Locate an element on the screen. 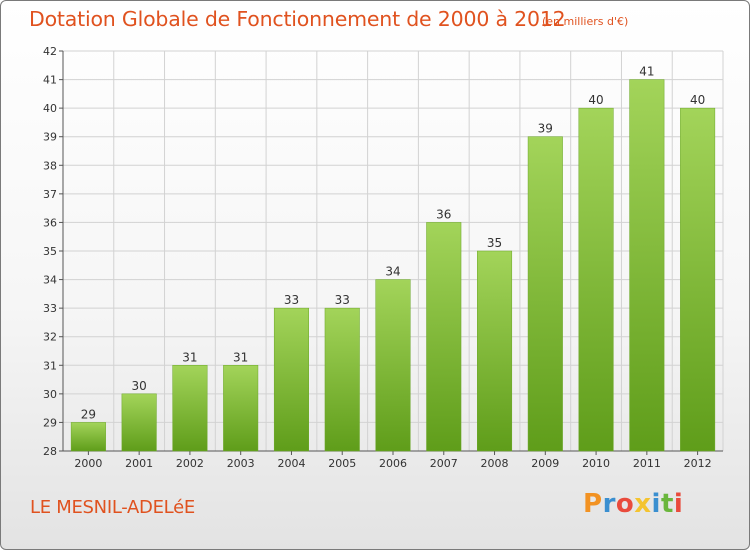 The height and width of the screenshot is (550, 750). value-label-2009: 39 is located at coordinates (545, 129).